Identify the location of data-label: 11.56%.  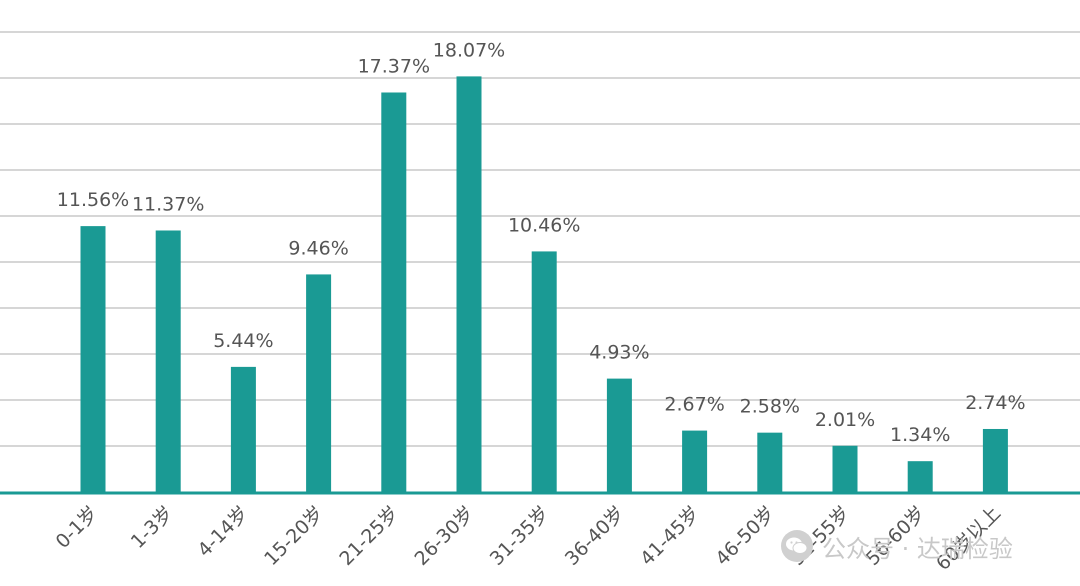
(93, 200).